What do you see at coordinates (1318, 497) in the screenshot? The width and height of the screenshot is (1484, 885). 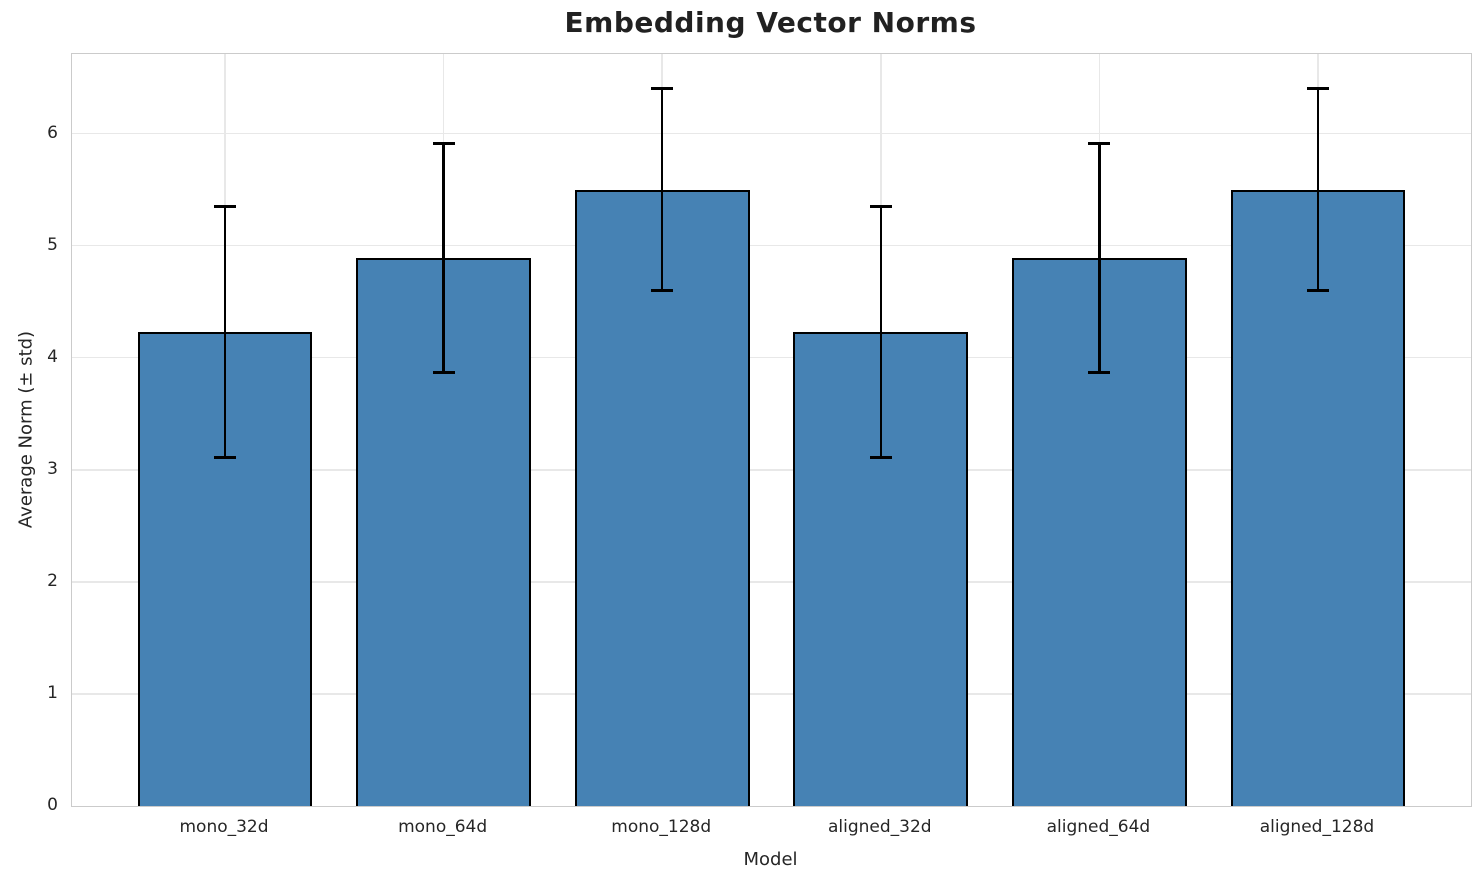 I see `bar-aligned_128d` at bounding box center [1318, 497].